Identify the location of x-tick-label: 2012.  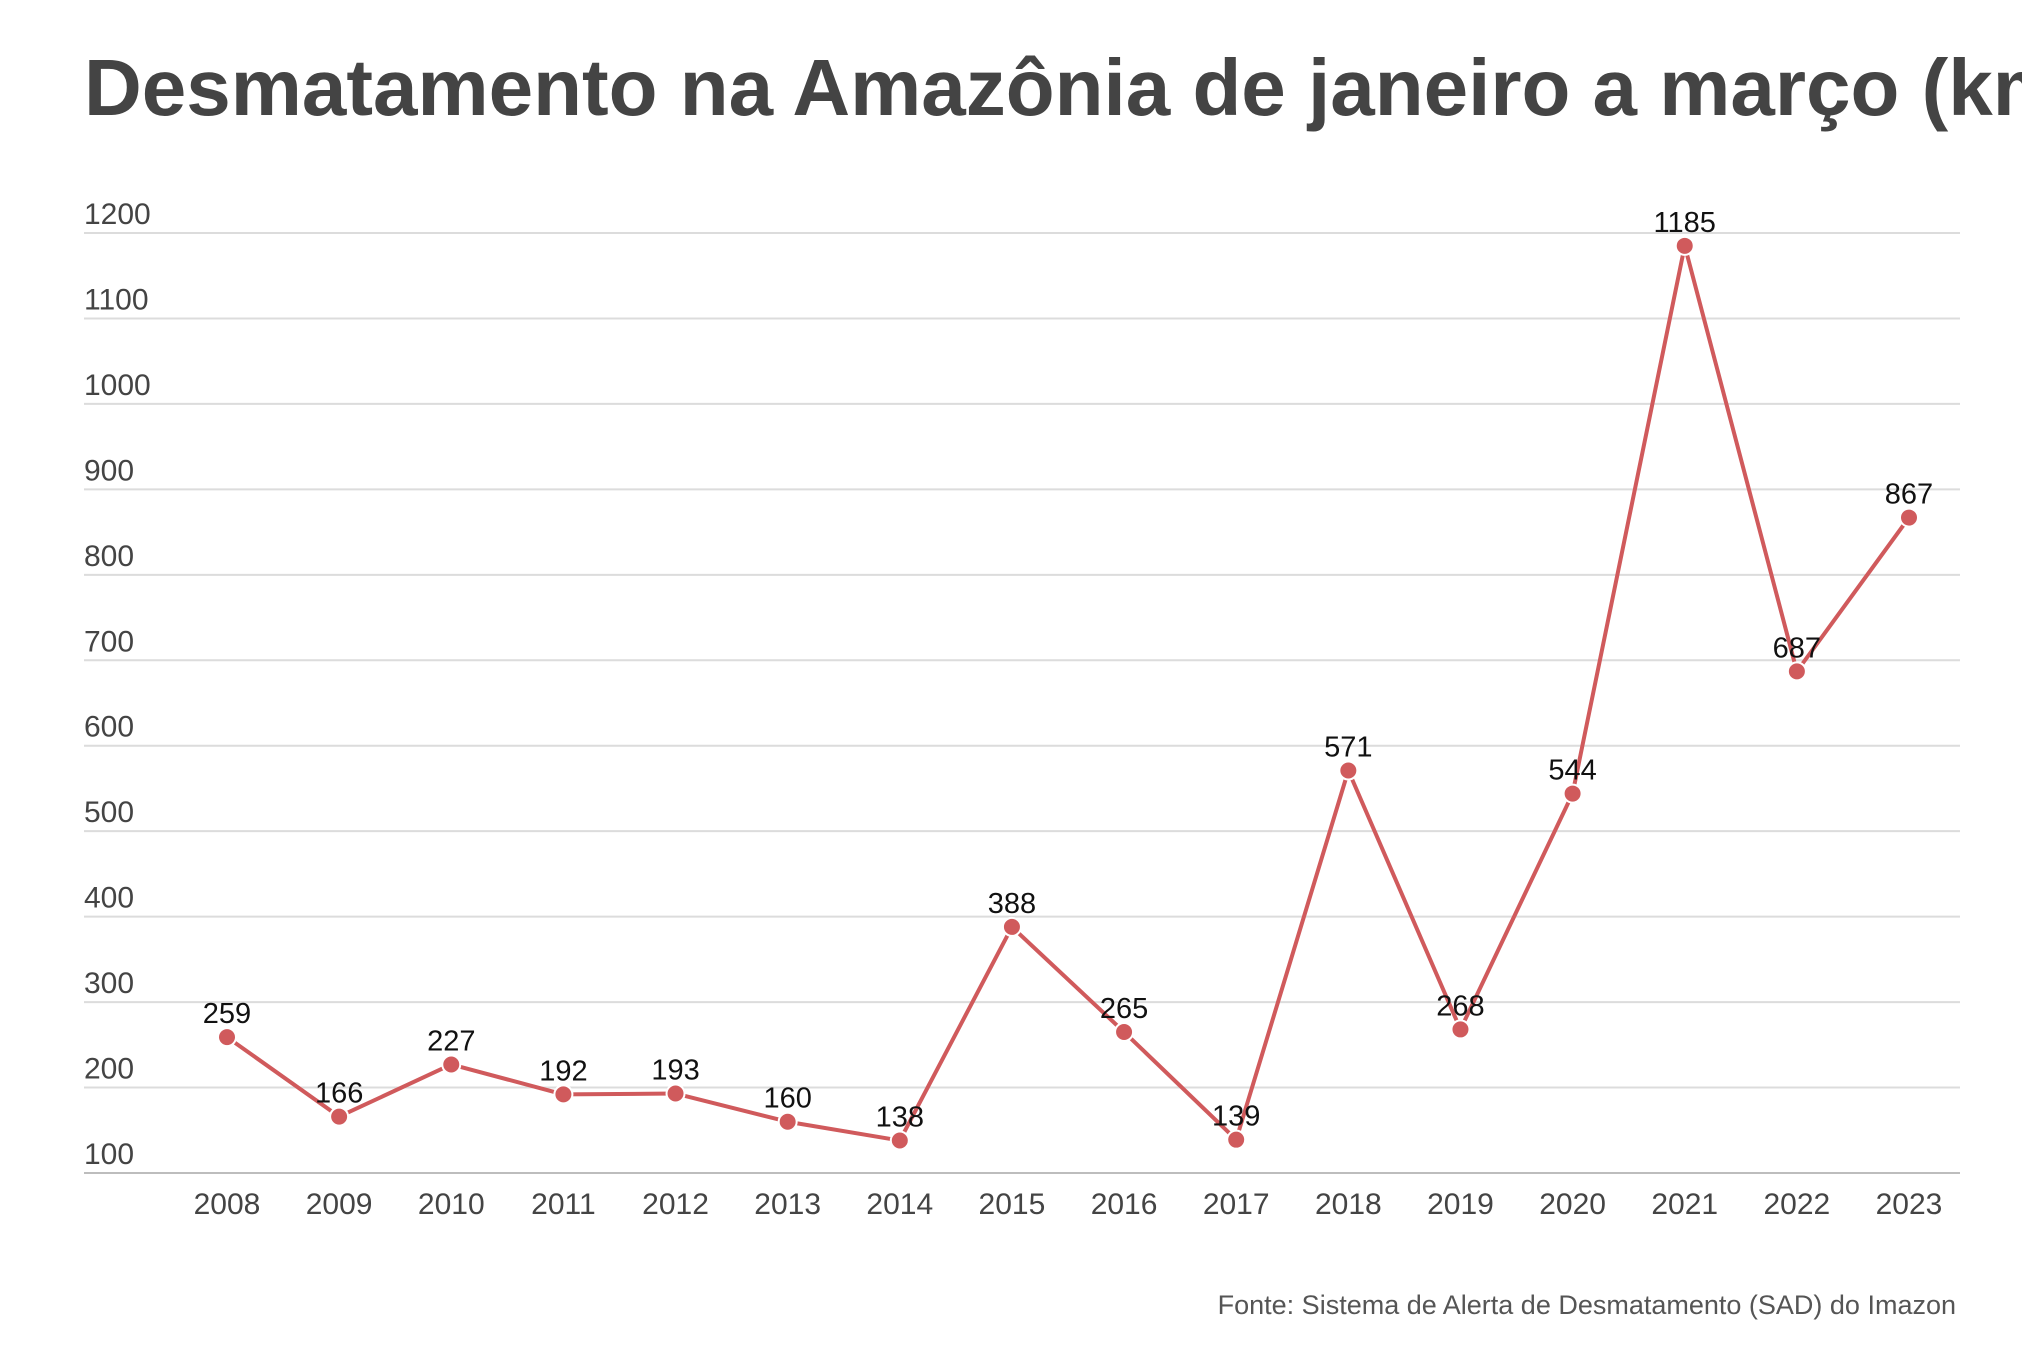
(675, 1204).